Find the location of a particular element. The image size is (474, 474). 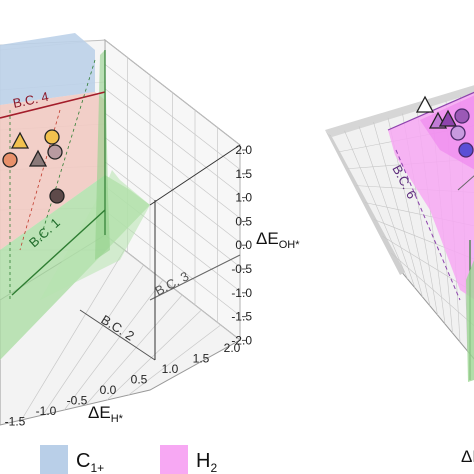

x-tick-label: -1.0 is located at coordinates (46, 411).